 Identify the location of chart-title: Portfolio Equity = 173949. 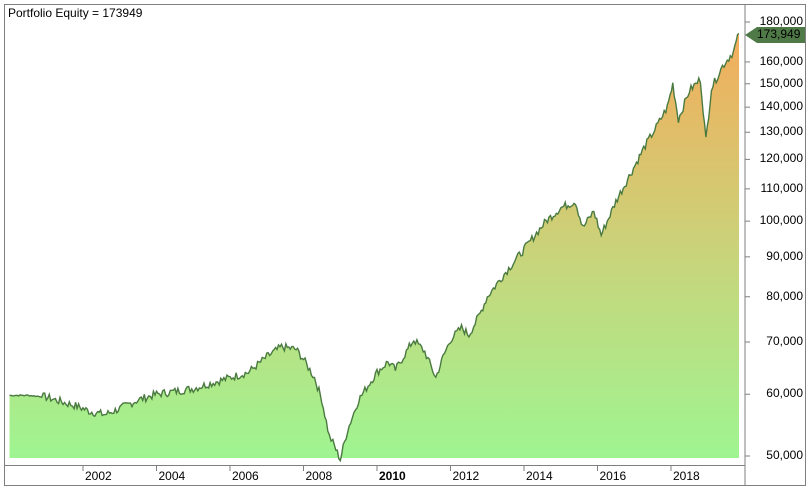
(75, 13).